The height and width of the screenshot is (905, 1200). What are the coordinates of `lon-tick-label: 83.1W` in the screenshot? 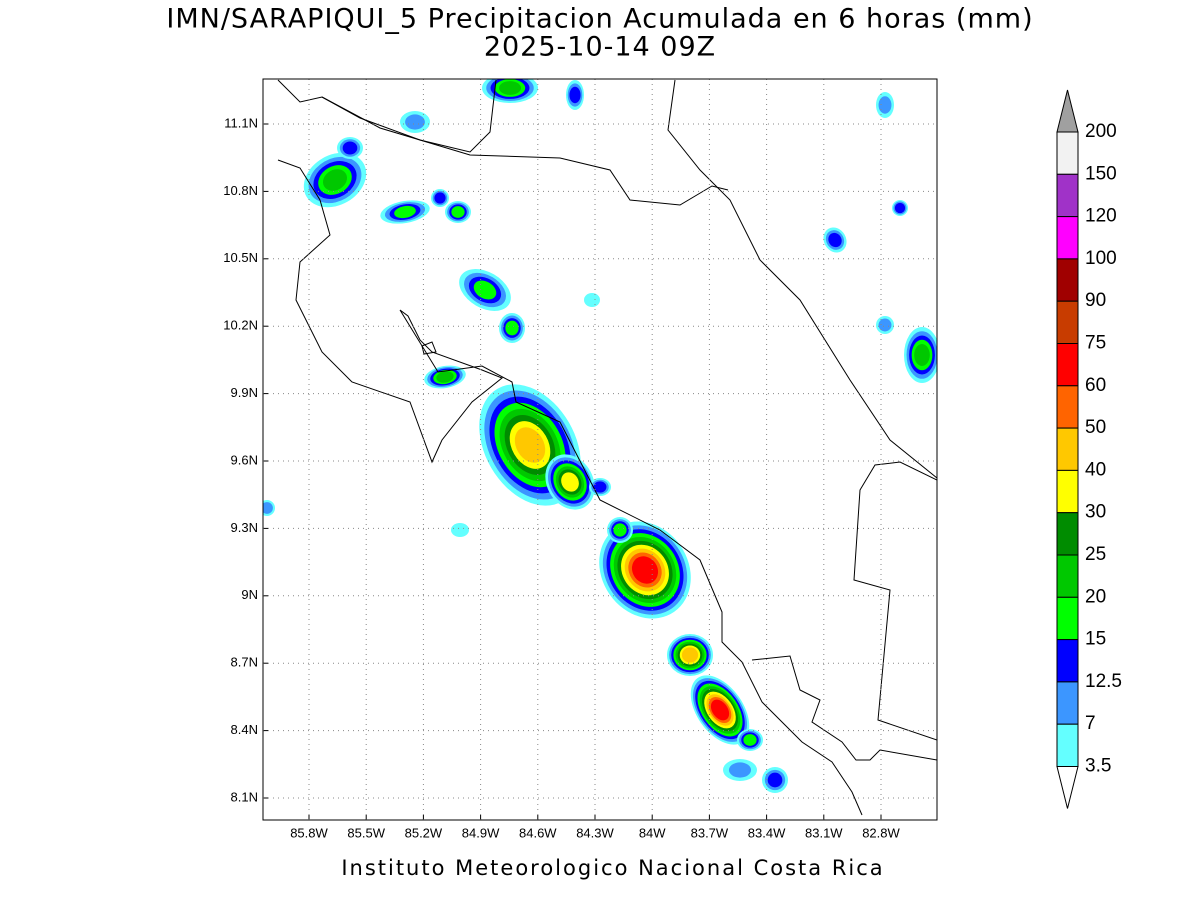 It's located at (824, 832).